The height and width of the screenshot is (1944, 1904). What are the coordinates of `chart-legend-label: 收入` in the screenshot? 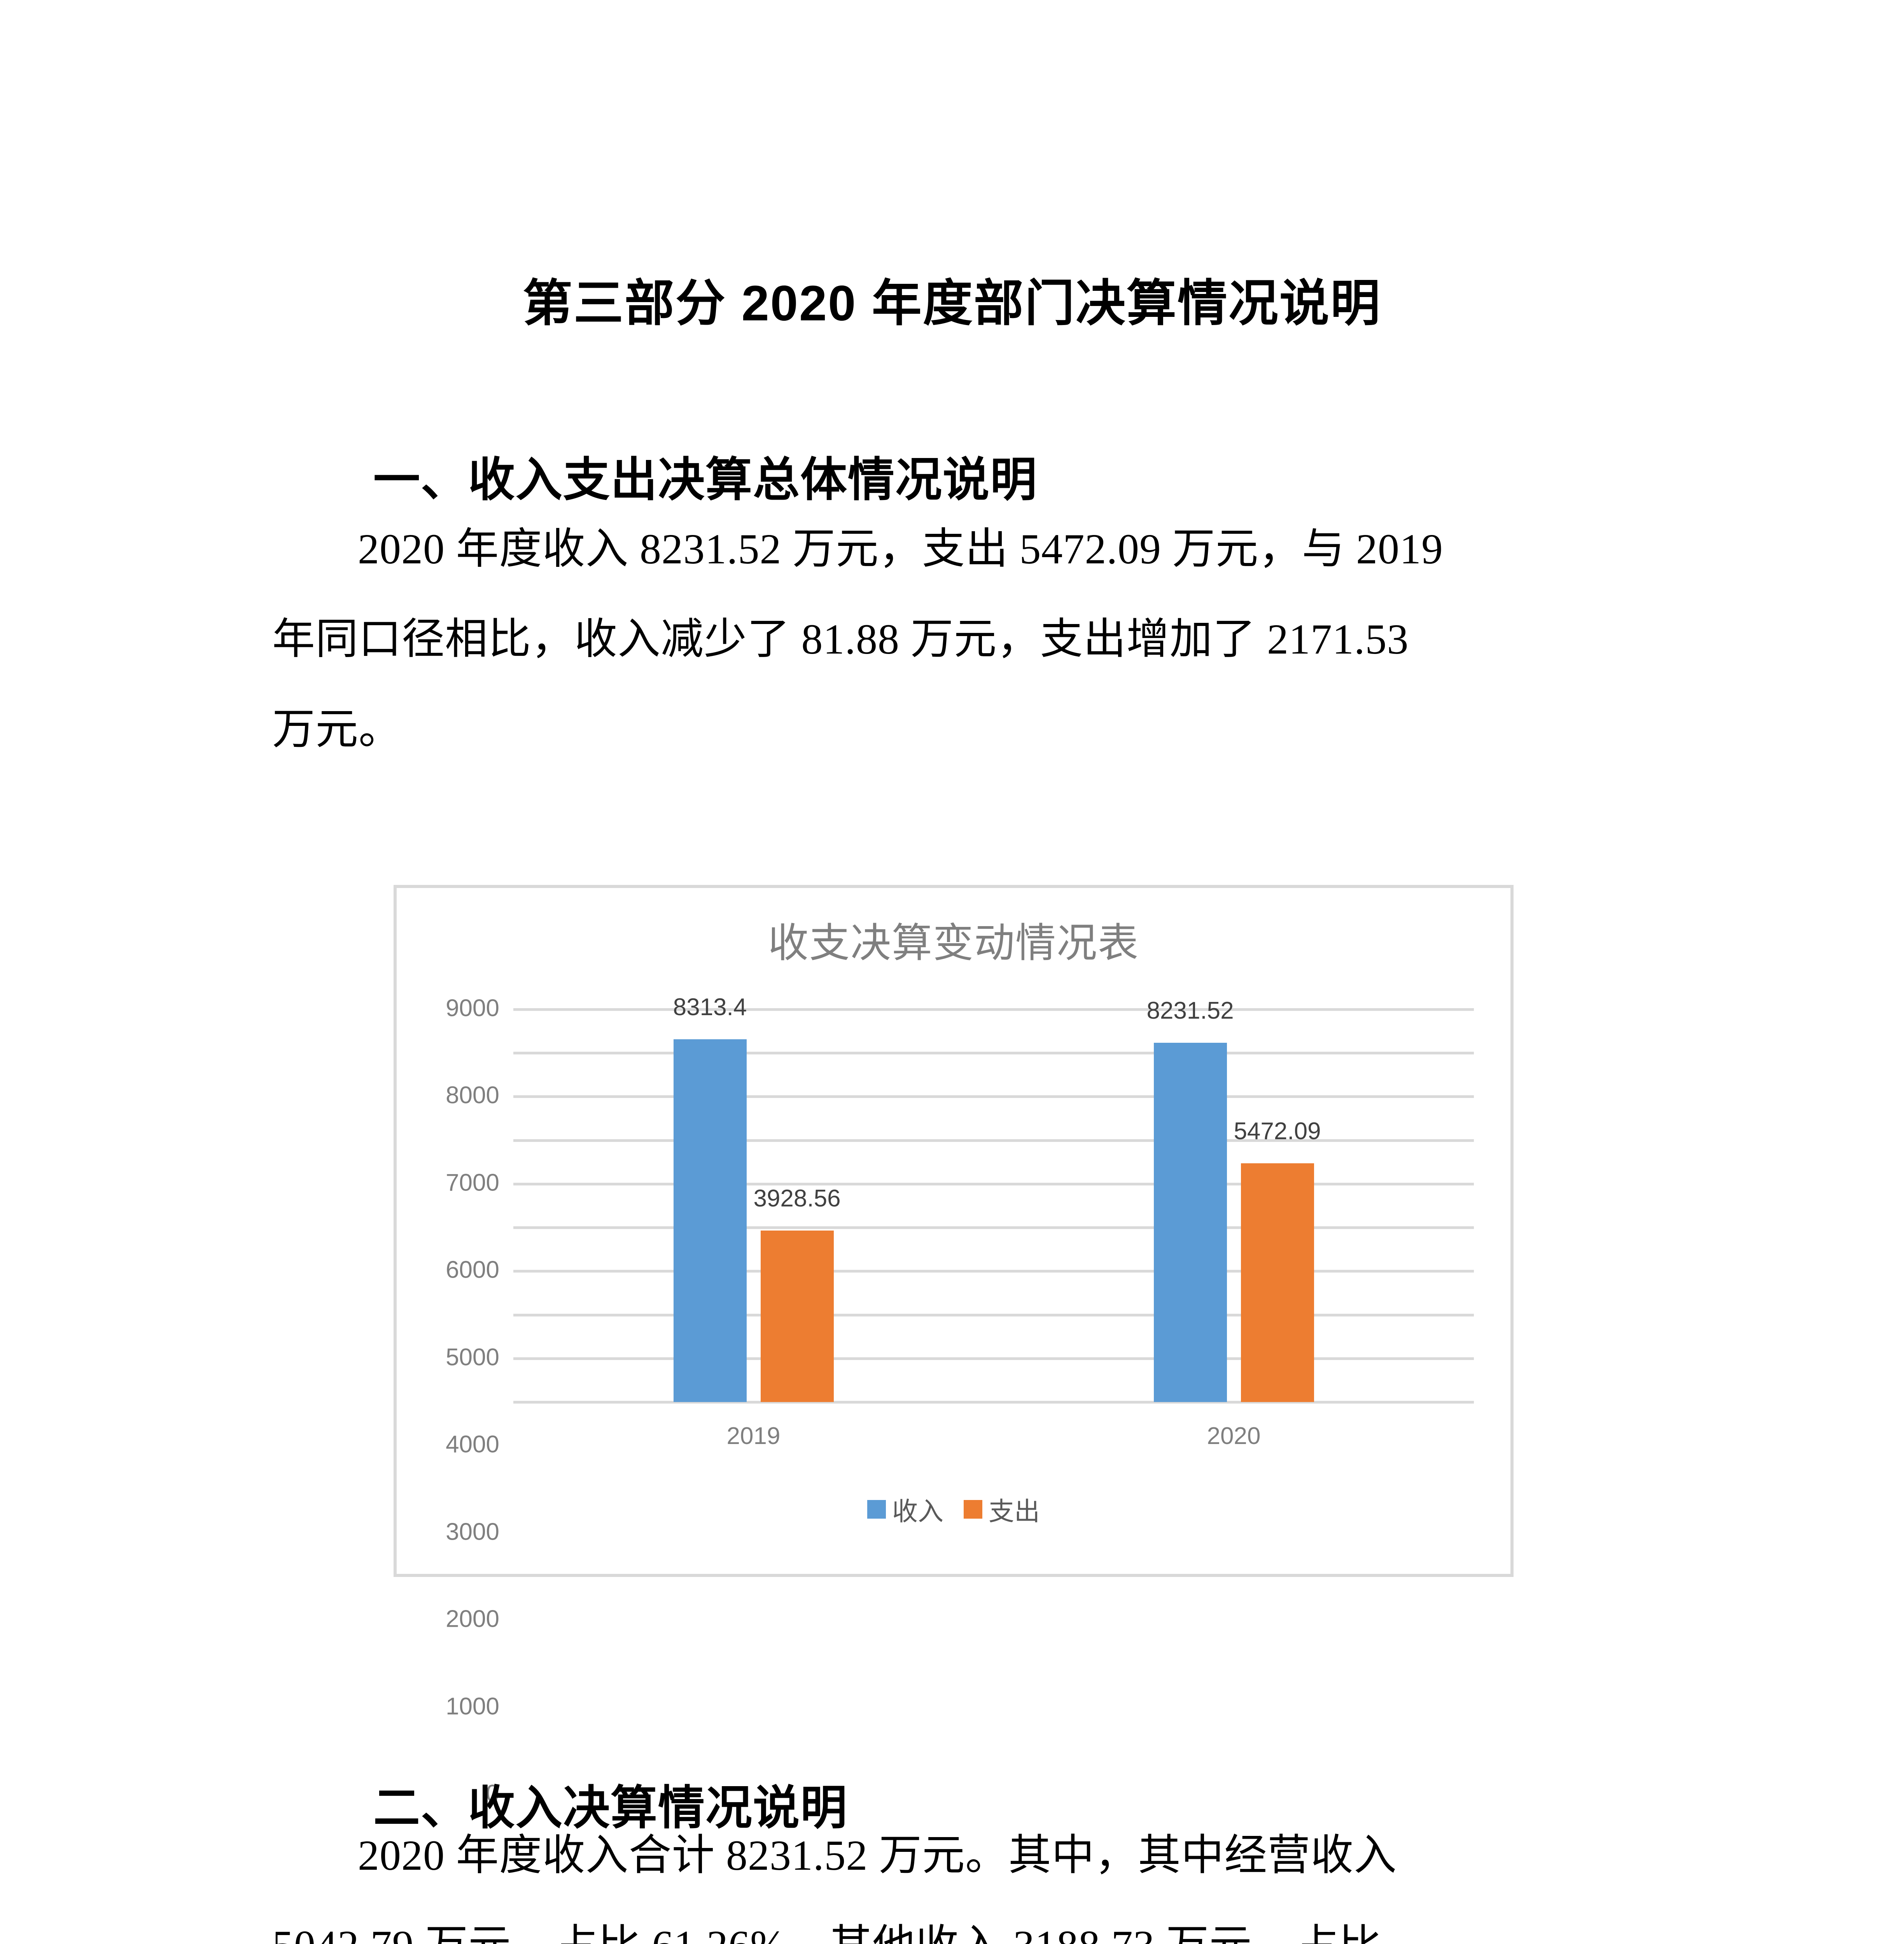 It's located at (918, 1511).